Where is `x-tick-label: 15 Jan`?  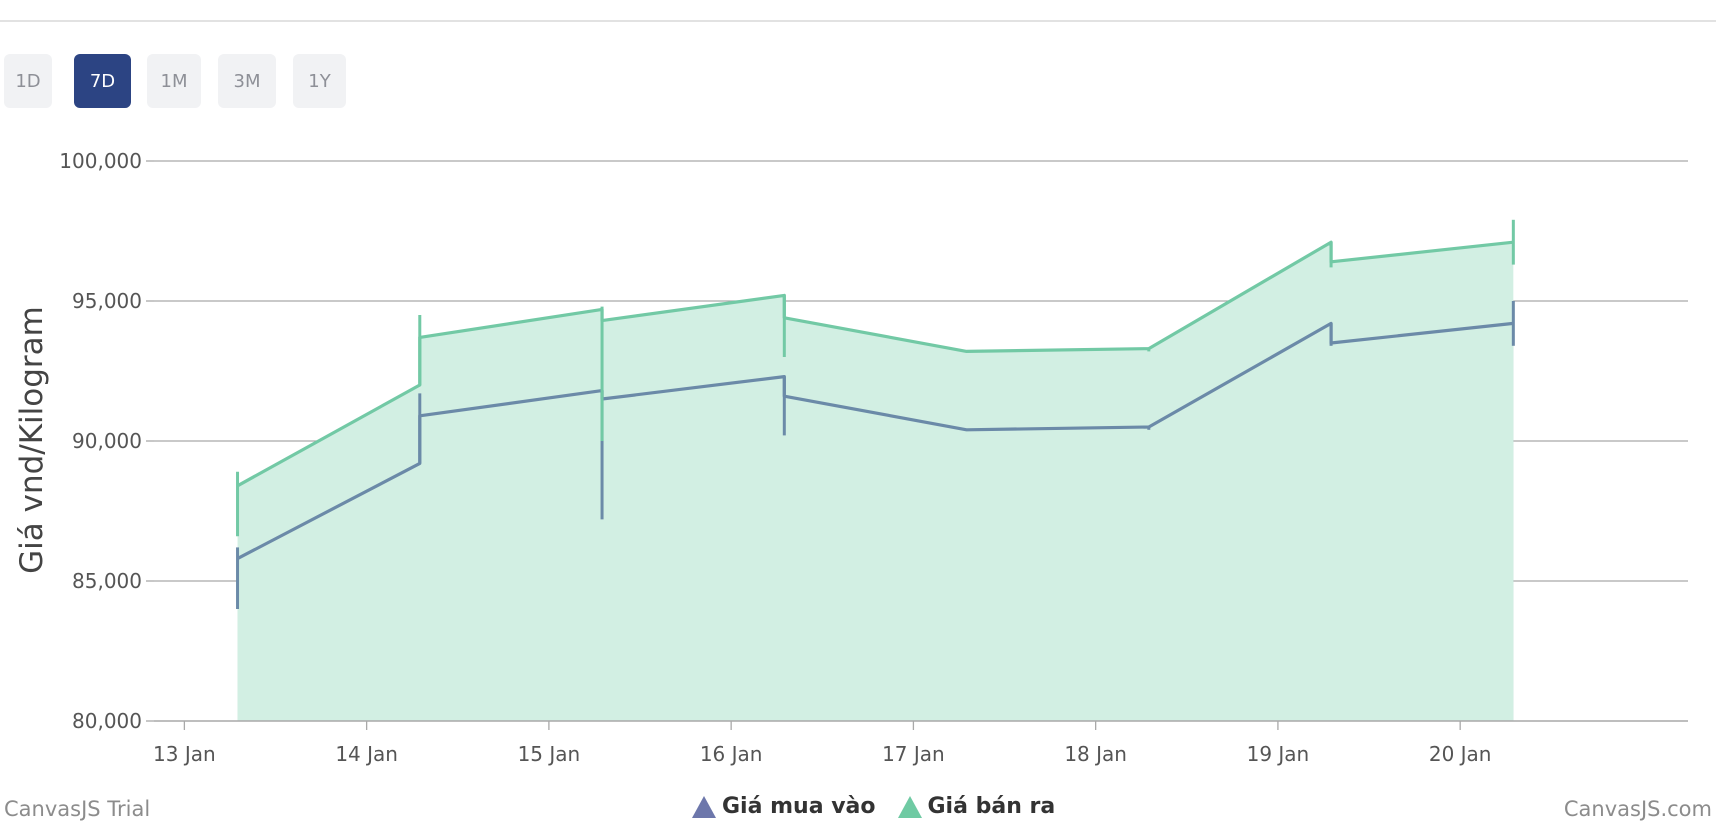 x-tick-label: 15 Jan is located at coordinates (549, 754).